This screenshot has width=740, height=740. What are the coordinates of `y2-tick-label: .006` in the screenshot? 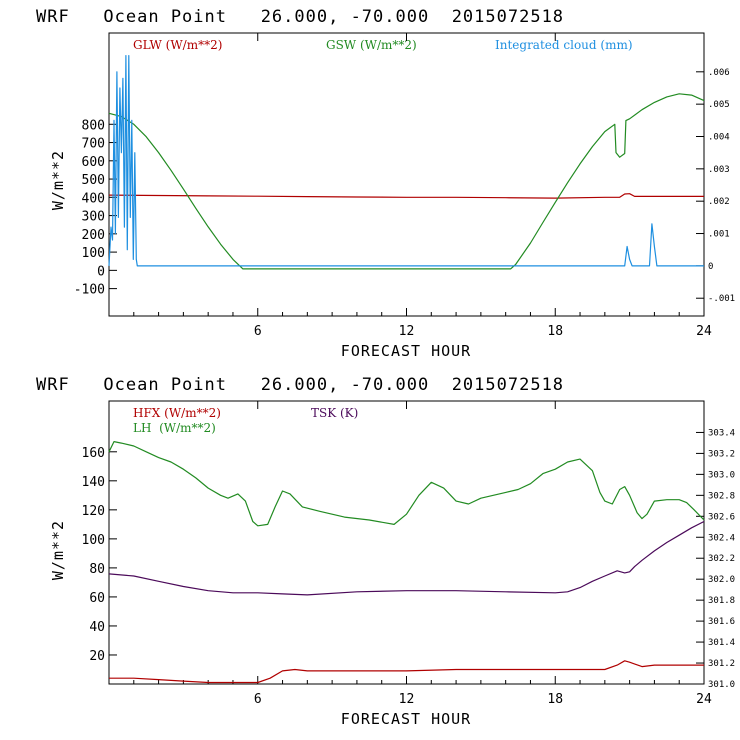 It's located at (719, 73).